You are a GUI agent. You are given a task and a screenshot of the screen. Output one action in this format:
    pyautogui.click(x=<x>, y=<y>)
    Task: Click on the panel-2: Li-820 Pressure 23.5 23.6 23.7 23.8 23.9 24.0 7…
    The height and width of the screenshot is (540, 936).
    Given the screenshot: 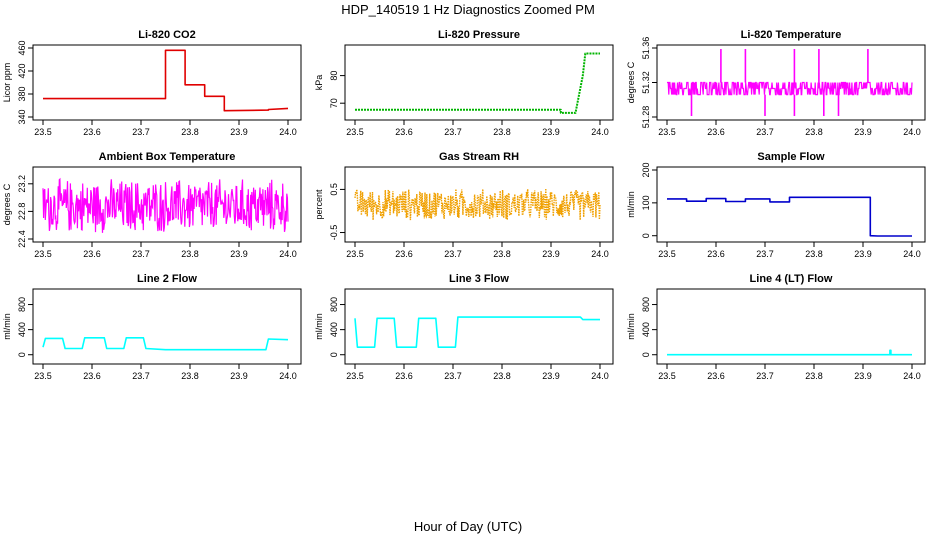 What is the action you would take?
    pyautogui.click(x=464, y=83)
    